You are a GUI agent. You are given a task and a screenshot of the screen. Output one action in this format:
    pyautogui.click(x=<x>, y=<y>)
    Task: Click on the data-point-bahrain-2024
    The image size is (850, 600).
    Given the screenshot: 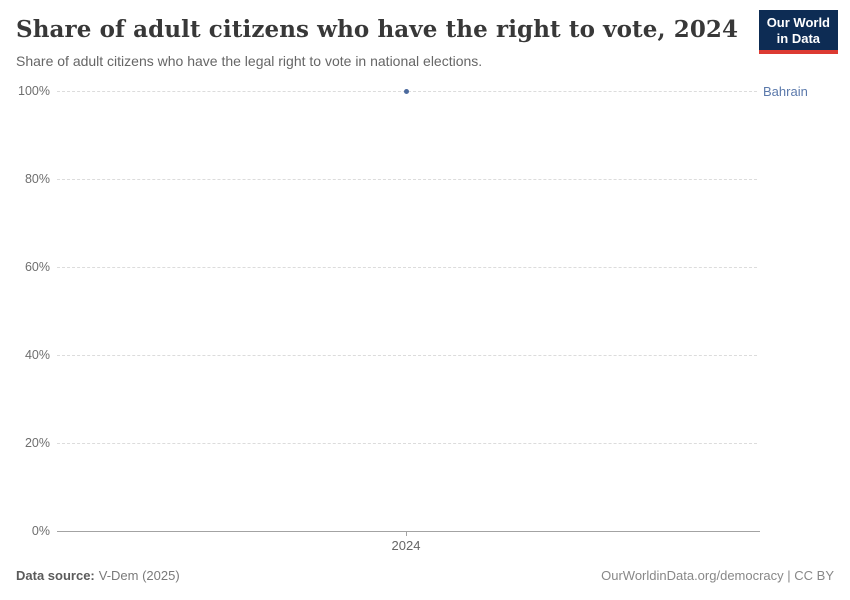 What is the action you would take?
    pyautogui.click(x=406, y=91)
    